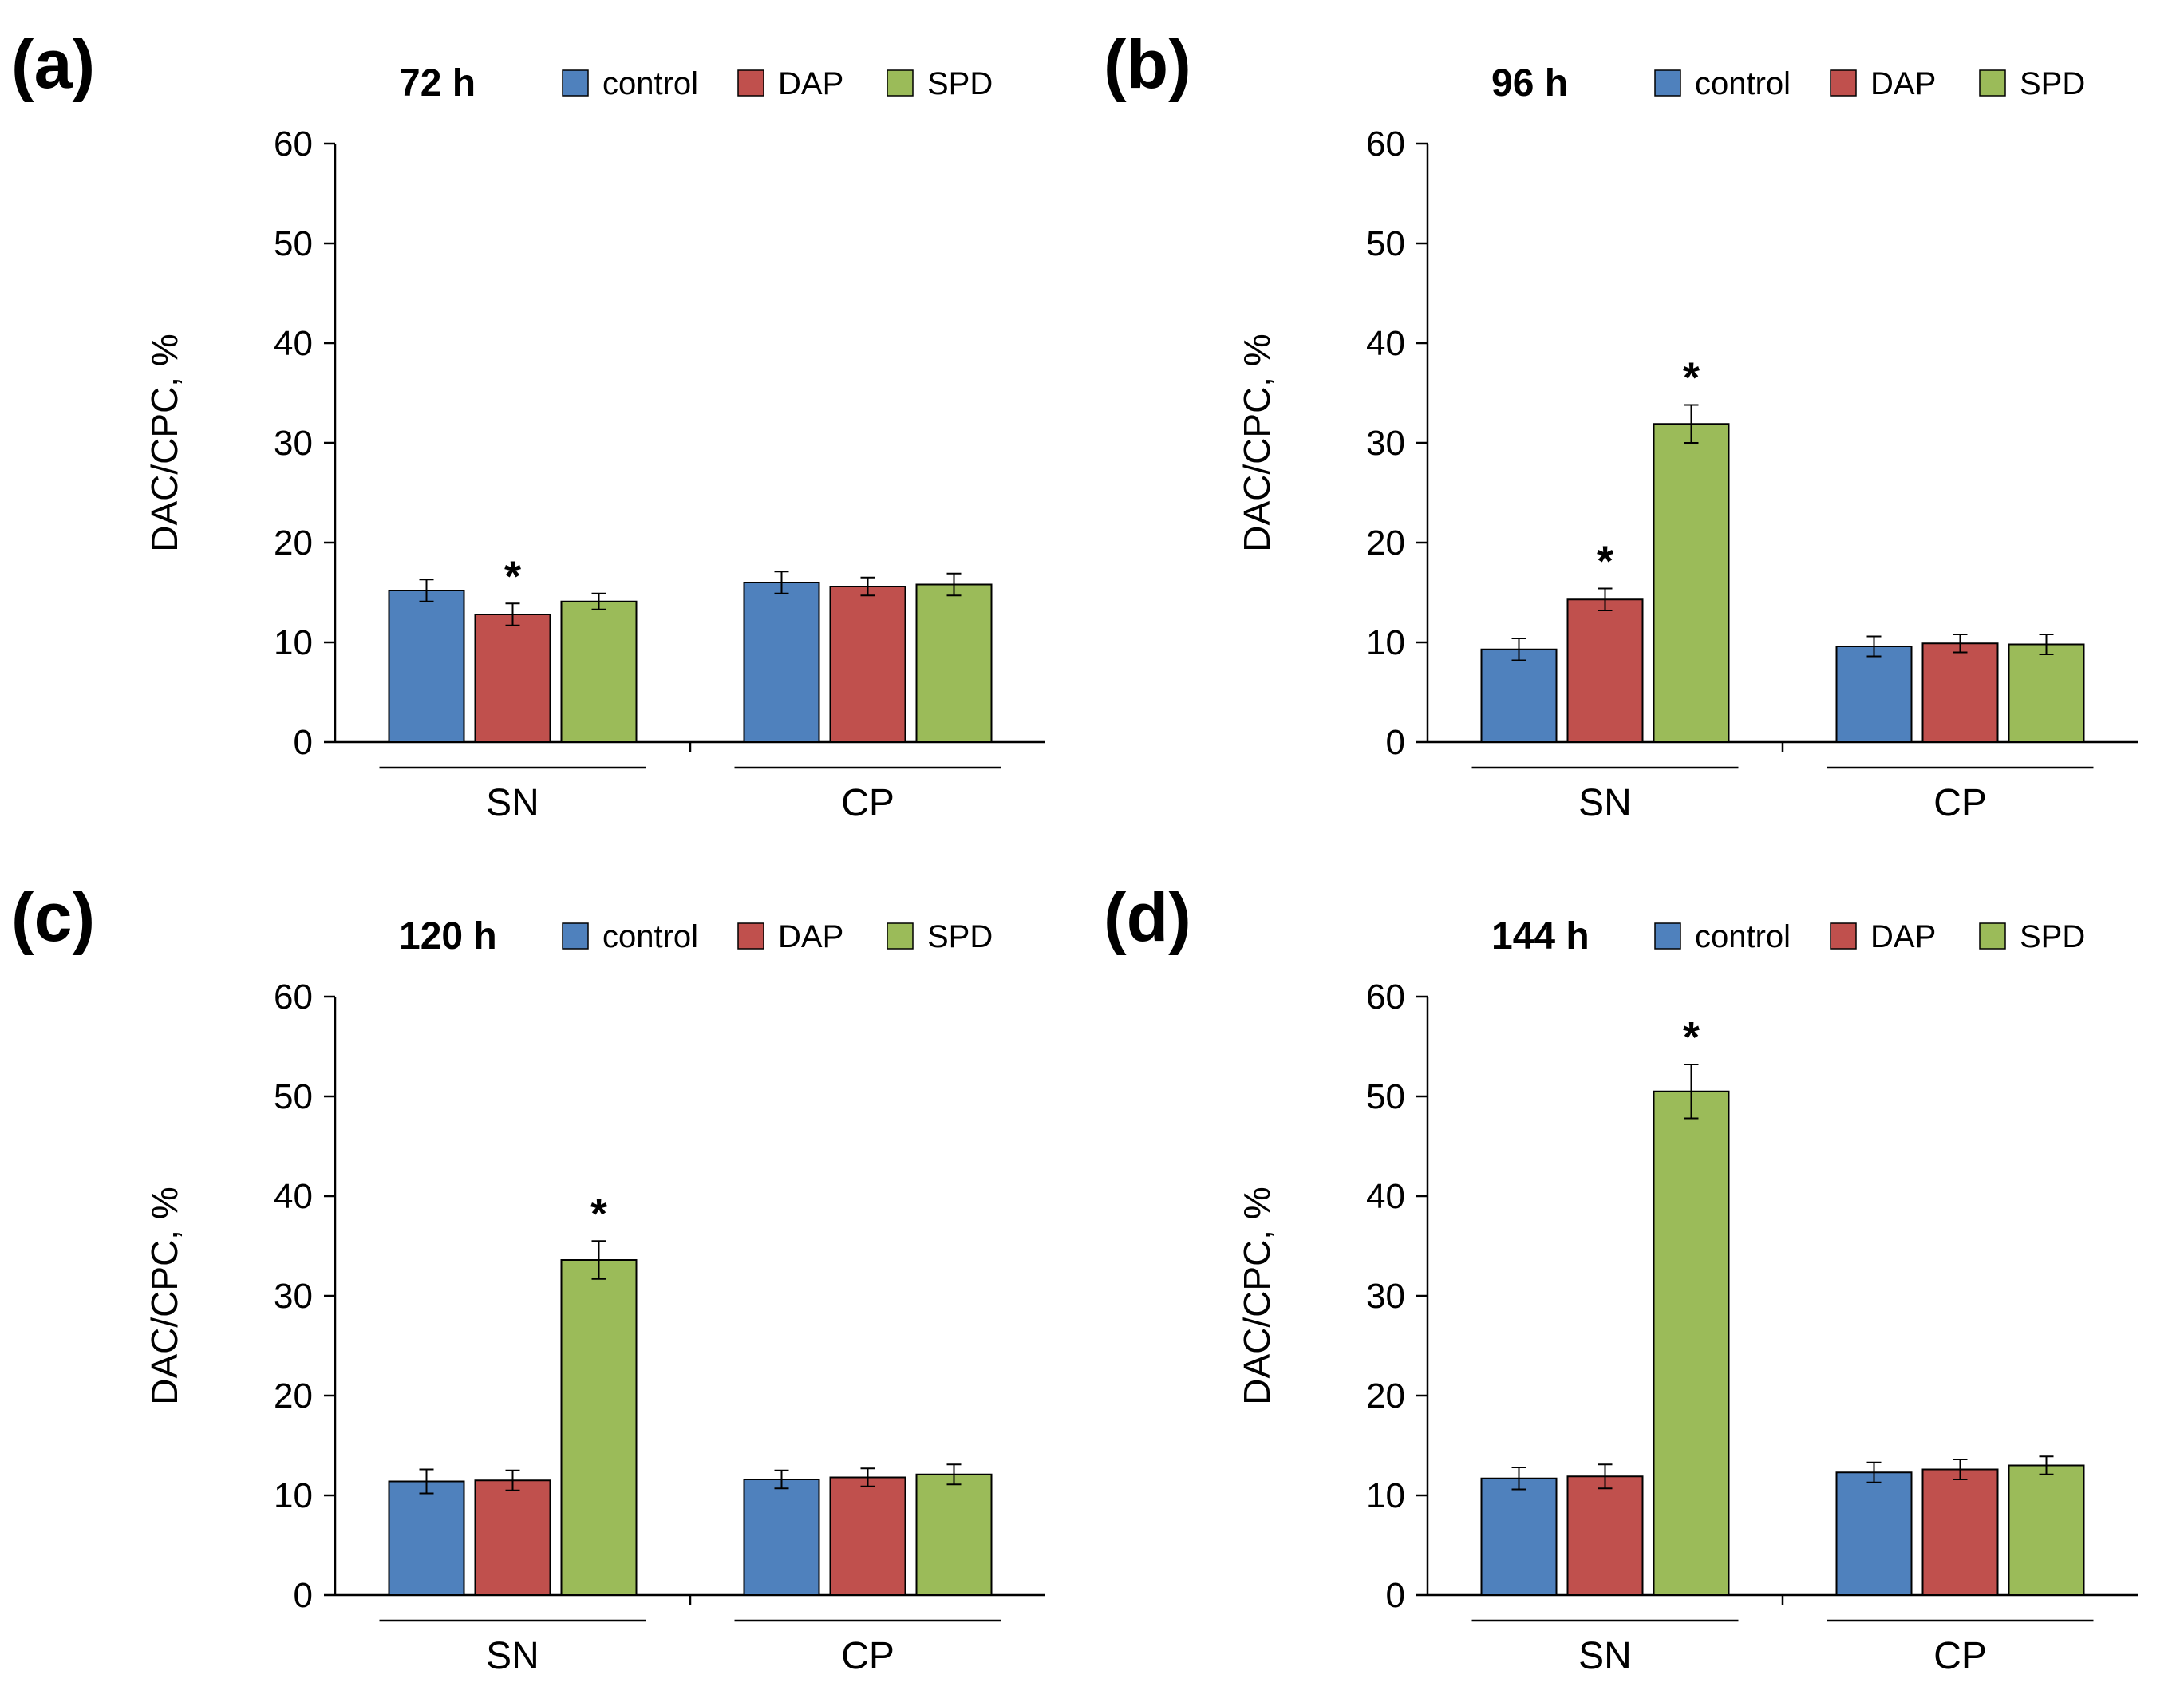 Image resolution: width=2184 pixels, height=1706 pixels. I want to click on panel-label: (b), so click(1147, 64).